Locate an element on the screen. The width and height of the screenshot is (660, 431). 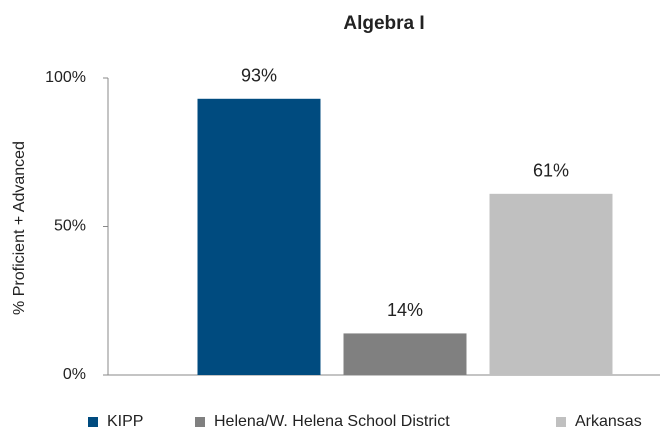
y-tick-label: 100% is located at coordinates (65, 77).